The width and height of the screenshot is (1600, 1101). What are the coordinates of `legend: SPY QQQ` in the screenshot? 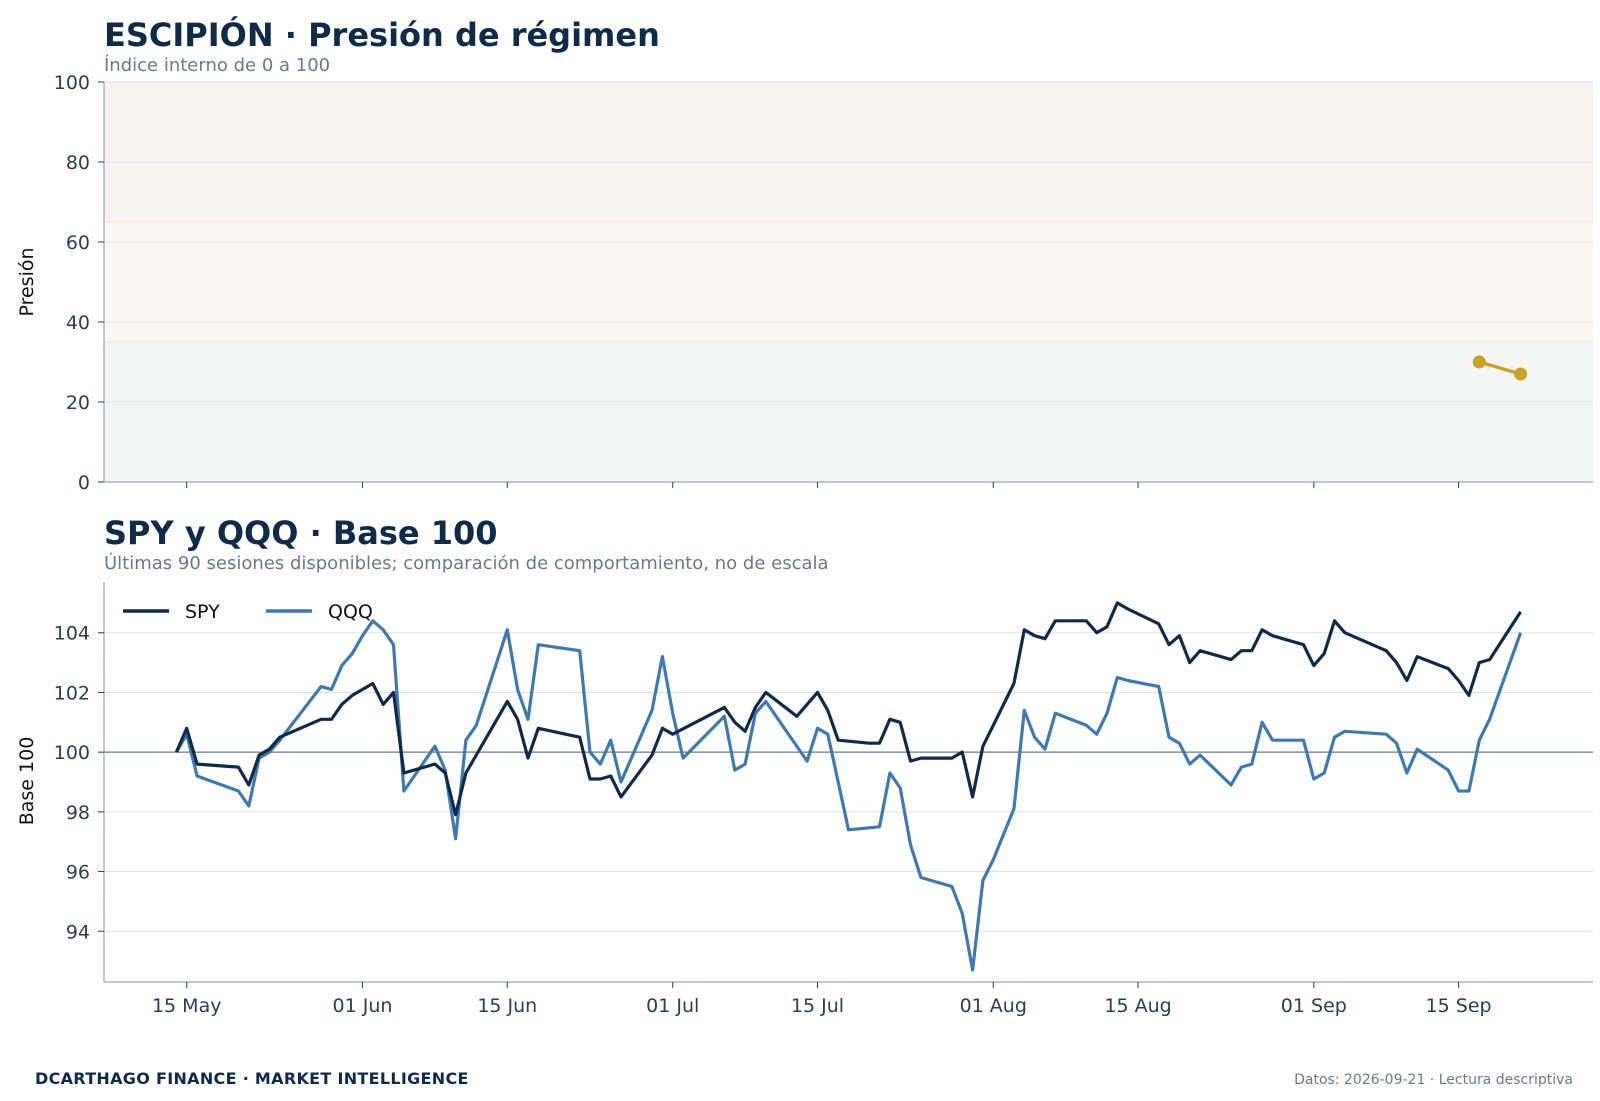 It's located at (248, 612).